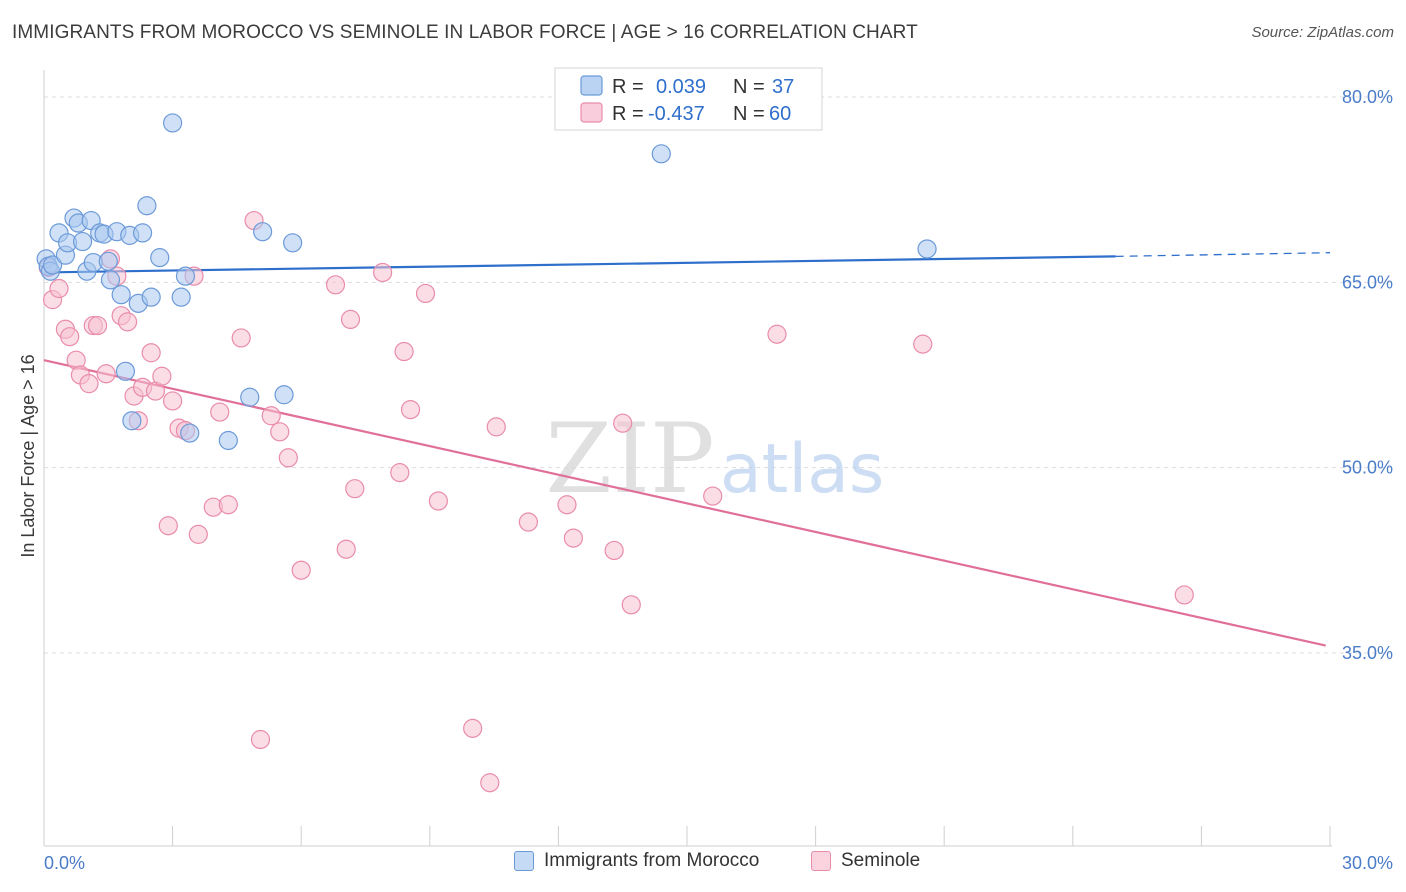 This screenshot has height=892, width=1406. I want to click on legend-swatch-seminole, so click(821, 861).